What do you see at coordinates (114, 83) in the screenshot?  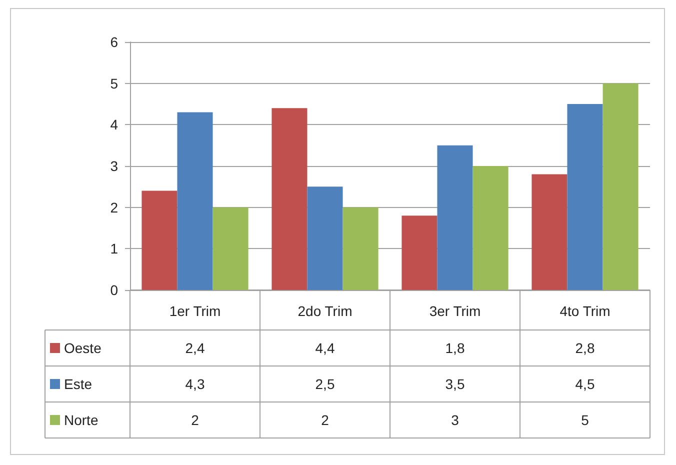 I see `y-tick-label: 5` at bounding box center [114, 83].